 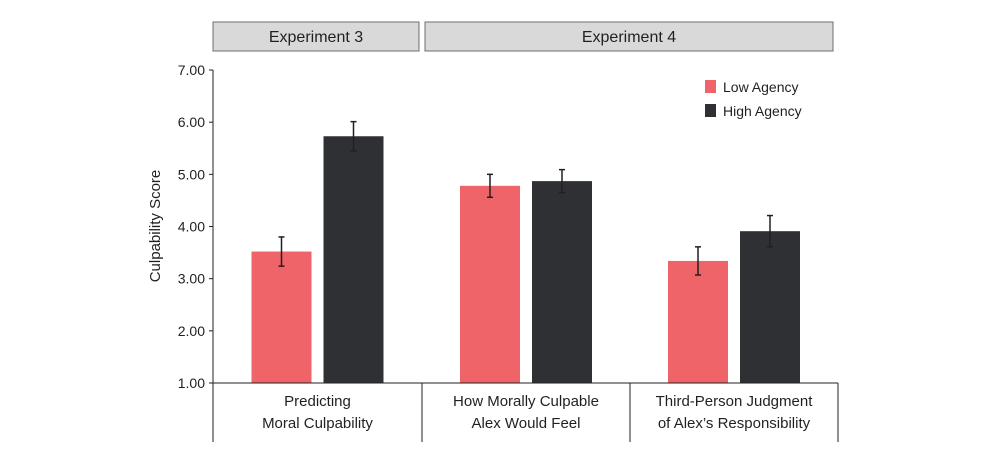 What do you see at coordinates (735, 401) in the screenshot?
I see `x-category-label: Third-Person Judgment` at bounding box center [735, 401].